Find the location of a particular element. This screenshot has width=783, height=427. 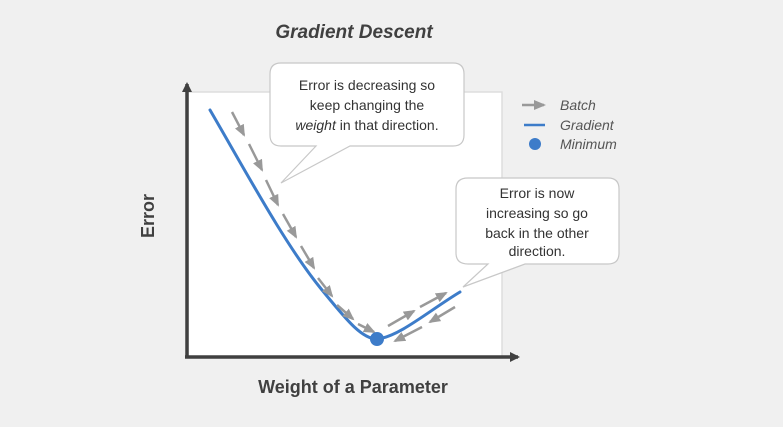

legend-minimum-label: Minimum is located at coordinates (588, 144).